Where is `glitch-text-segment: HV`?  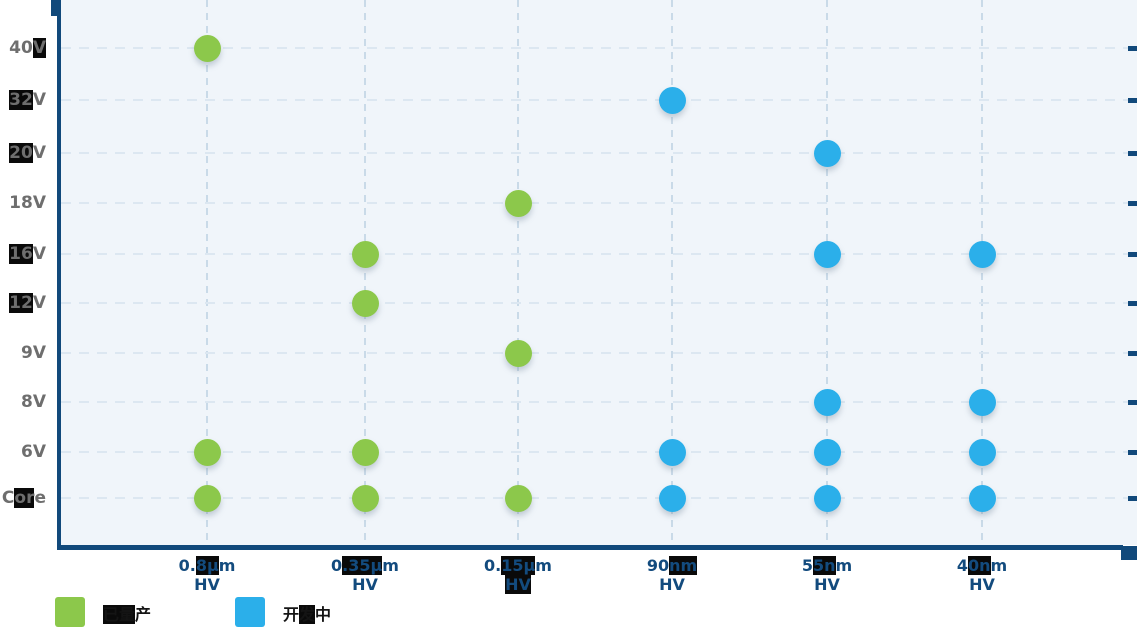
glitch-text-segment: HV is located at coordinates (518, 584).